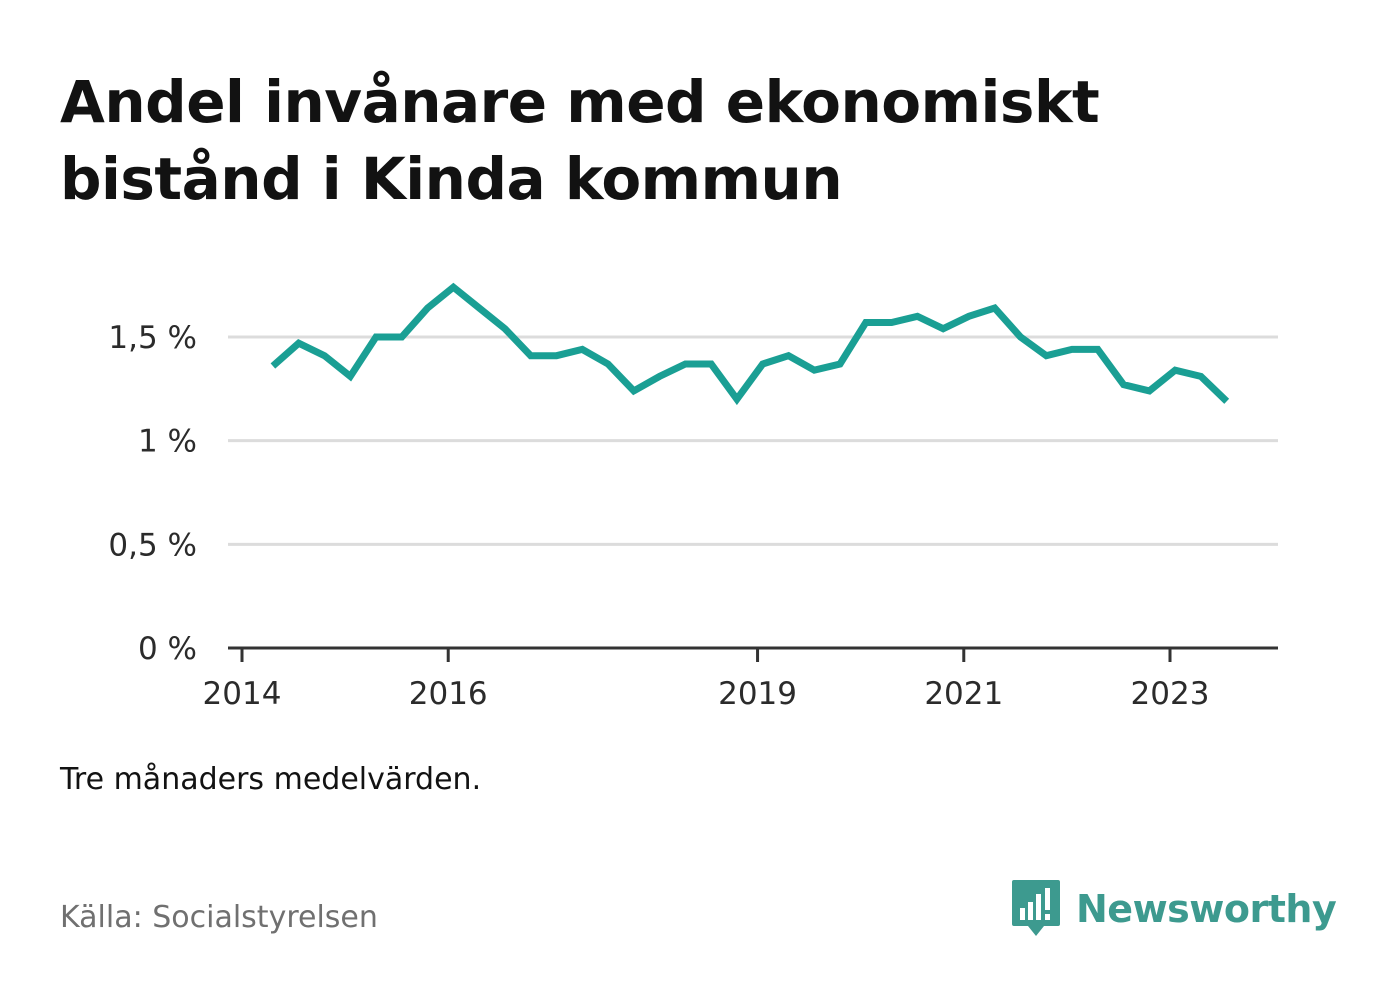 This screenshot has height=999, width=1382. I want to click on brand-logo: Newsworthy, so click(1173, 909).